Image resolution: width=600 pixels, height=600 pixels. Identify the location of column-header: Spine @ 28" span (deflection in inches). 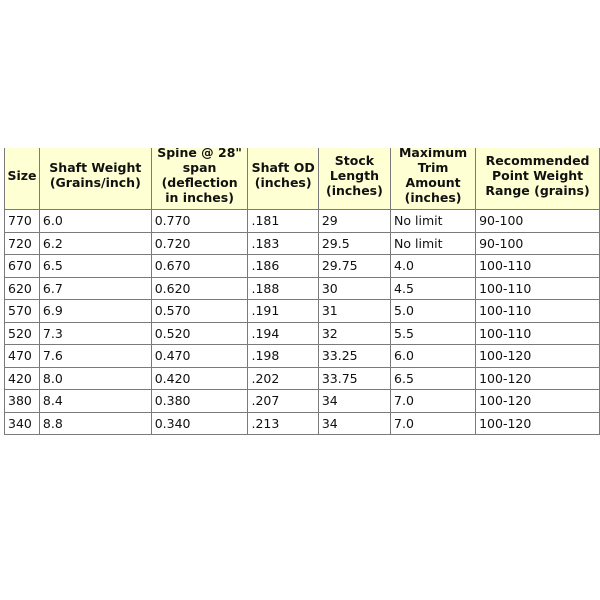
(199, 179).